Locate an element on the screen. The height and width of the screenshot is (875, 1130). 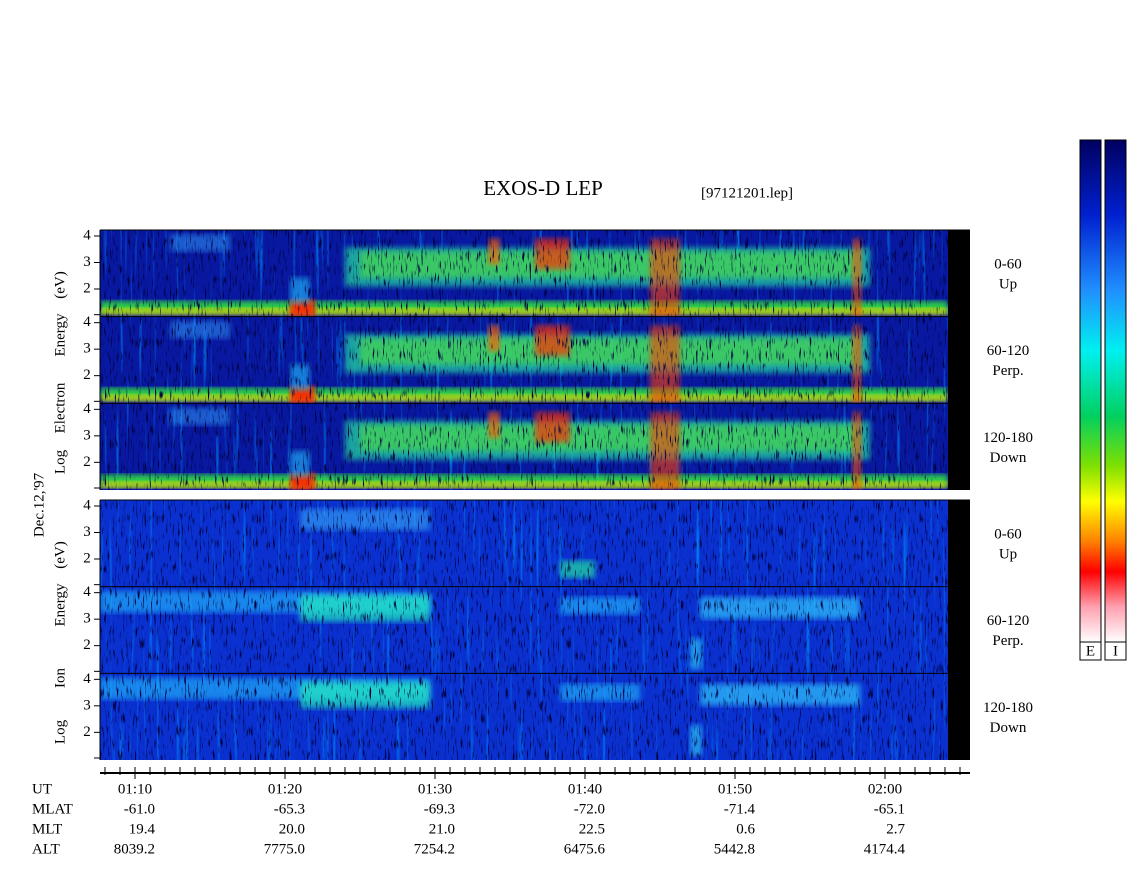
row-name: UT is located at coordinates (42, 789).